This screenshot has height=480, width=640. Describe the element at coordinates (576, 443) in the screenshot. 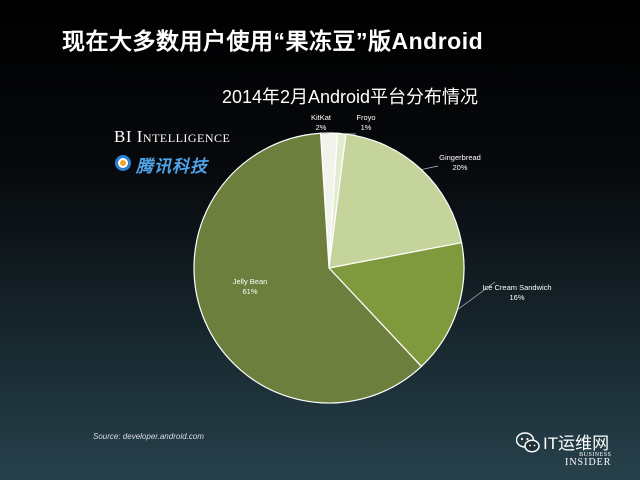

I see `wechat-account-name: IT运维网` at that location.